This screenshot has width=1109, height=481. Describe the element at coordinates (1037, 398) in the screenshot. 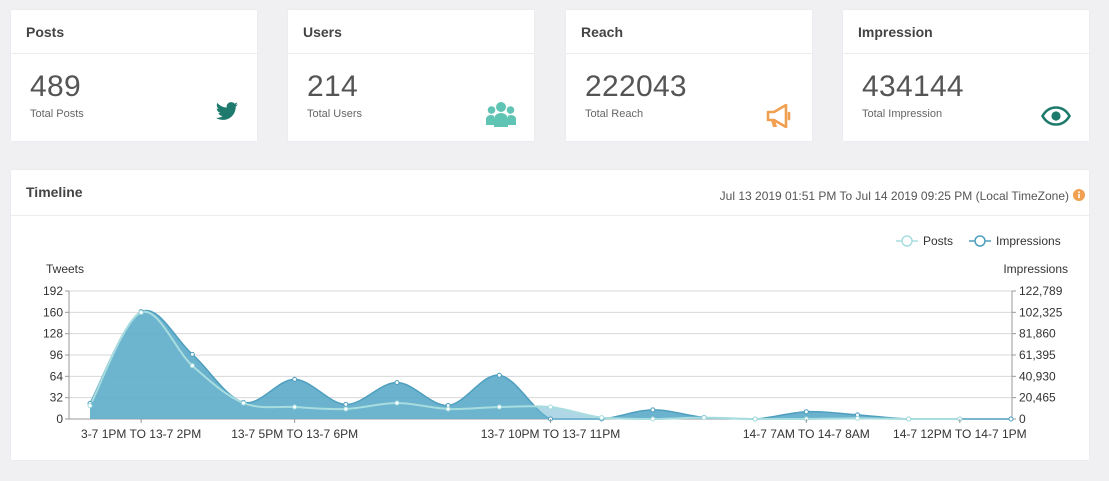

I see `y2-tick-label: 20,465` at that location.